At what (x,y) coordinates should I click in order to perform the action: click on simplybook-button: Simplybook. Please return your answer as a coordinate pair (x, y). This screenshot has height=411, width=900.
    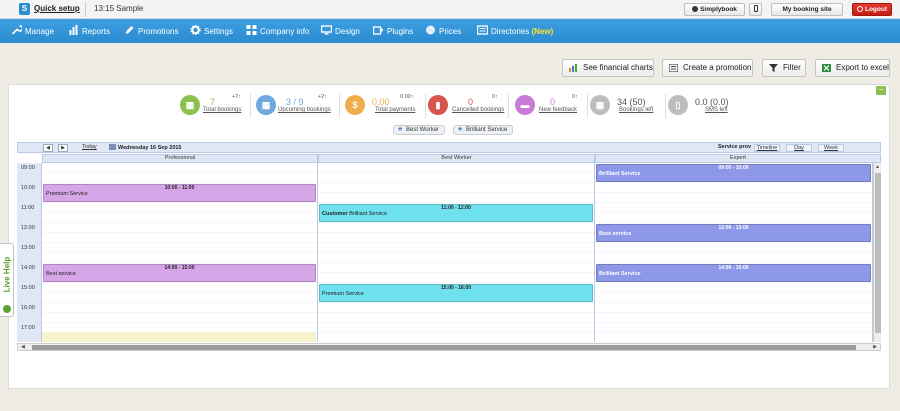
    Looking at the image, I should click on (714, 9).